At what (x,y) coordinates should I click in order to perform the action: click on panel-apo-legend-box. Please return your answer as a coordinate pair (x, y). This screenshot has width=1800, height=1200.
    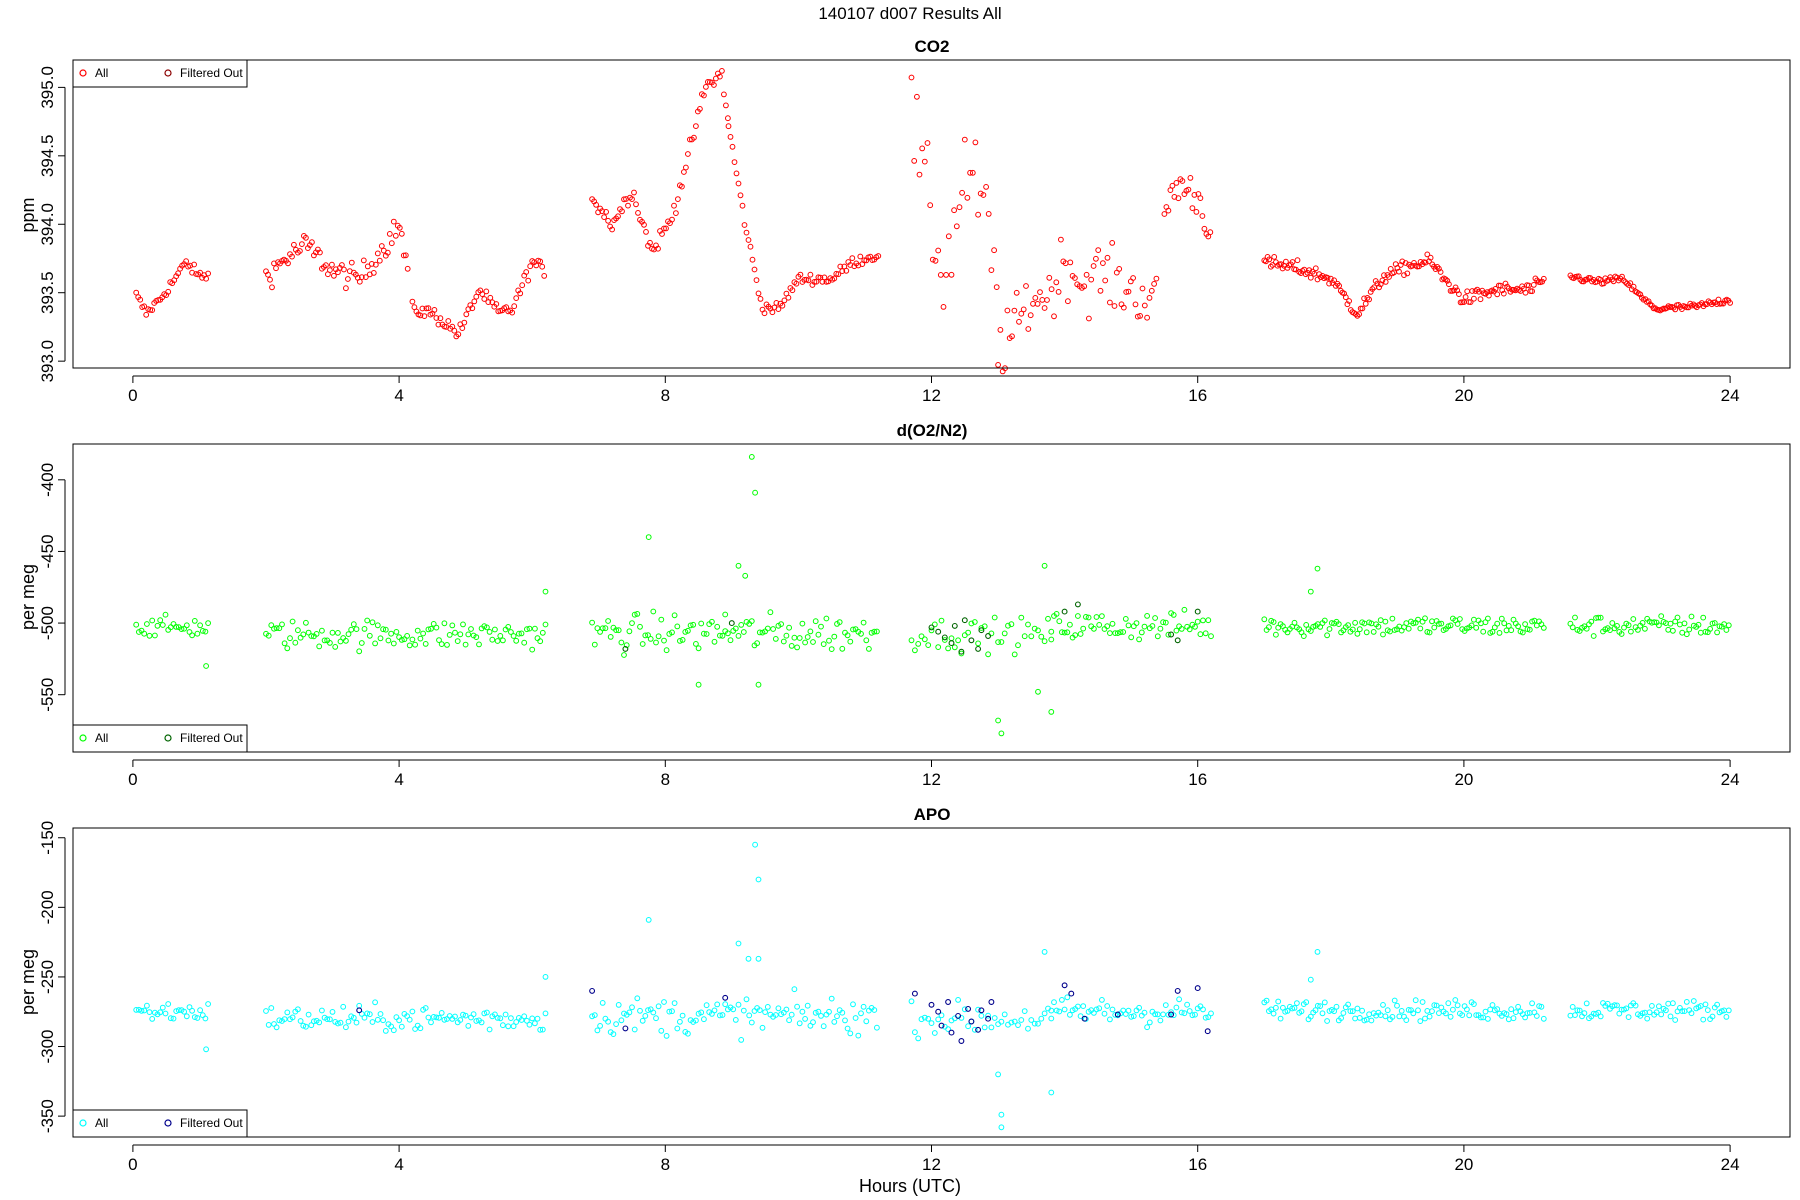
    Looking at the image, I should click on (160, 1123).